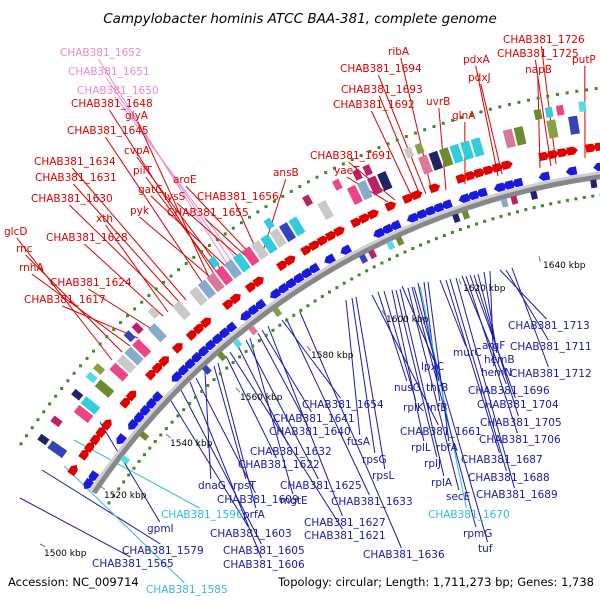  I want to click on gene-label: lpxC, so click(432, 367).